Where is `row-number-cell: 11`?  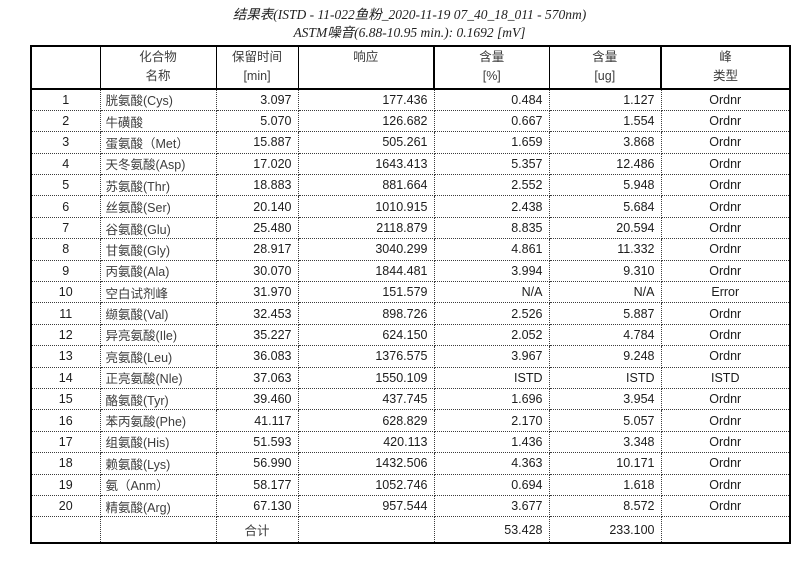
row-number-cell: 11 is located at coordinates (65, 313).